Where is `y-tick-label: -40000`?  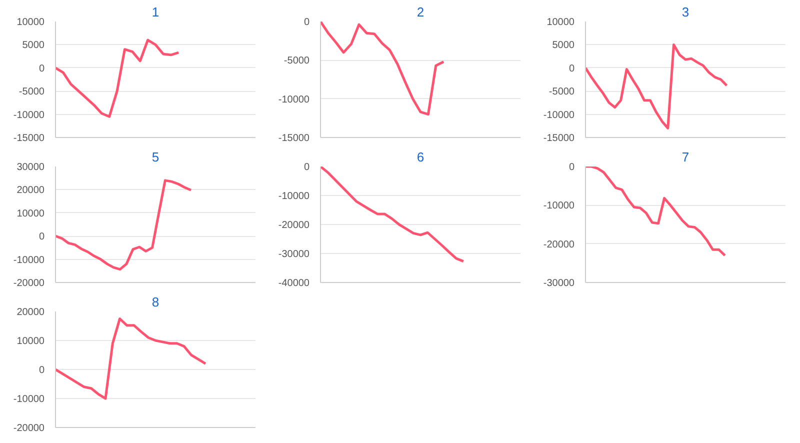
y-tick-label: -40000 is located at coordinates (294, 283).